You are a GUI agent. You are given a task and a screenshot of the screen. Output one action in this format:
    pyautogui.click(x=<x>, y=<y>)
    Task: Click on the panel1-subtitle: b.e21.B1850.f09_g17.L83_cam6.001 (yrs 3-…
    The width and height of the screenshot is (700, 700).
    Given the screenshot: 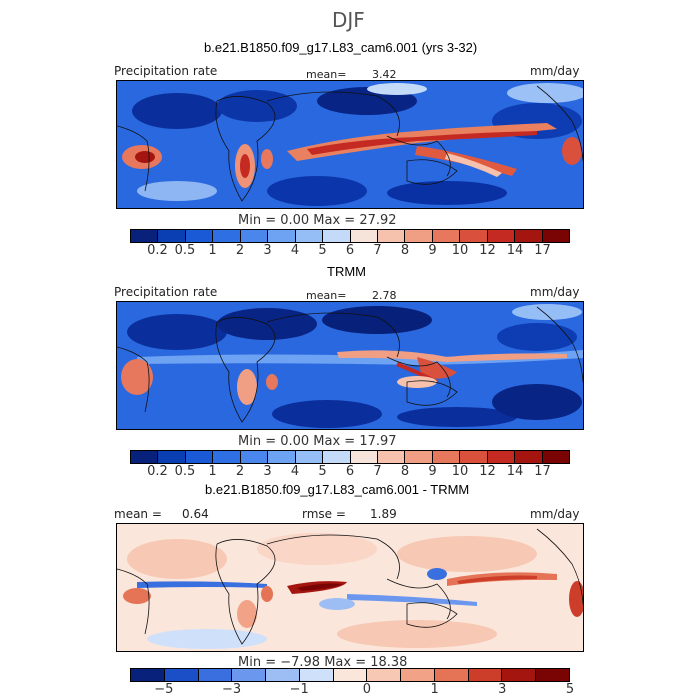 What is the action you would take?
    pyautogui.click(x=341, y=47)
    